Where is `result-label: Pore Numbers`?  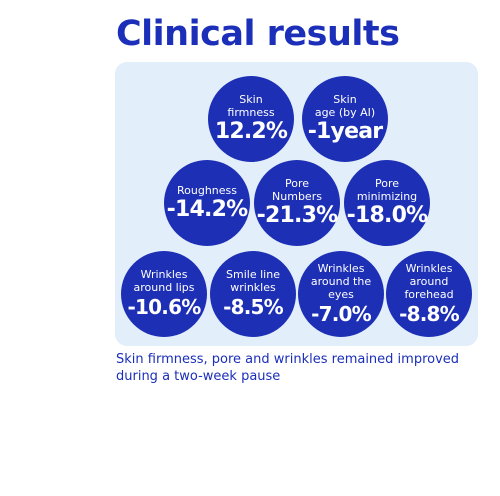 result-label: Pore Numbers is located at coordinates (297, 190).